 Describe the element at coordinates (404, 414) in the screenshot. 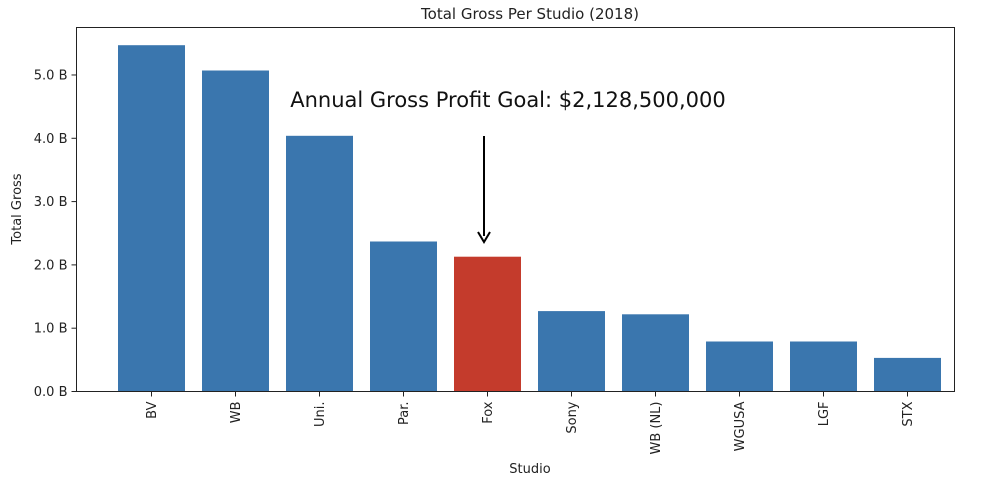

I see `x-tick-label: Par.` at that location.